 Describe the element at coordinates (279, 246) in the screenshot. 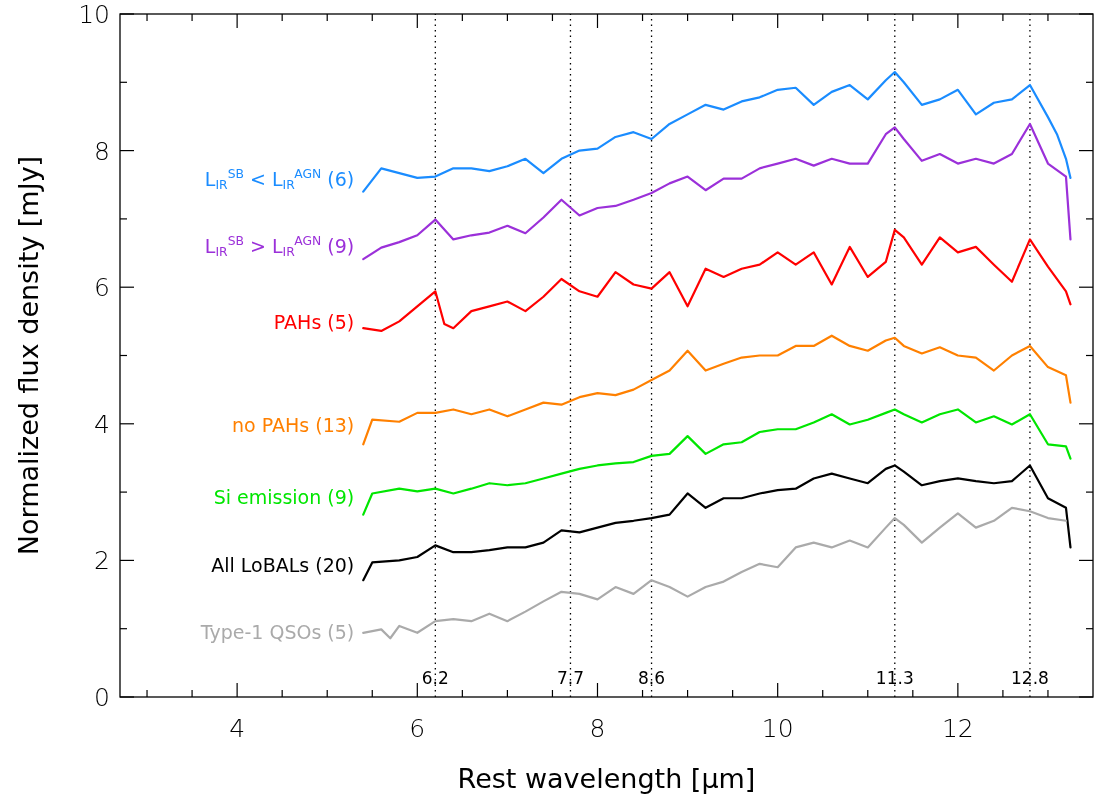

I see `series-label: L$_{IR}$$^{SB}$ > L$_{IR}$$^{AGN}$ (9)` at that location.